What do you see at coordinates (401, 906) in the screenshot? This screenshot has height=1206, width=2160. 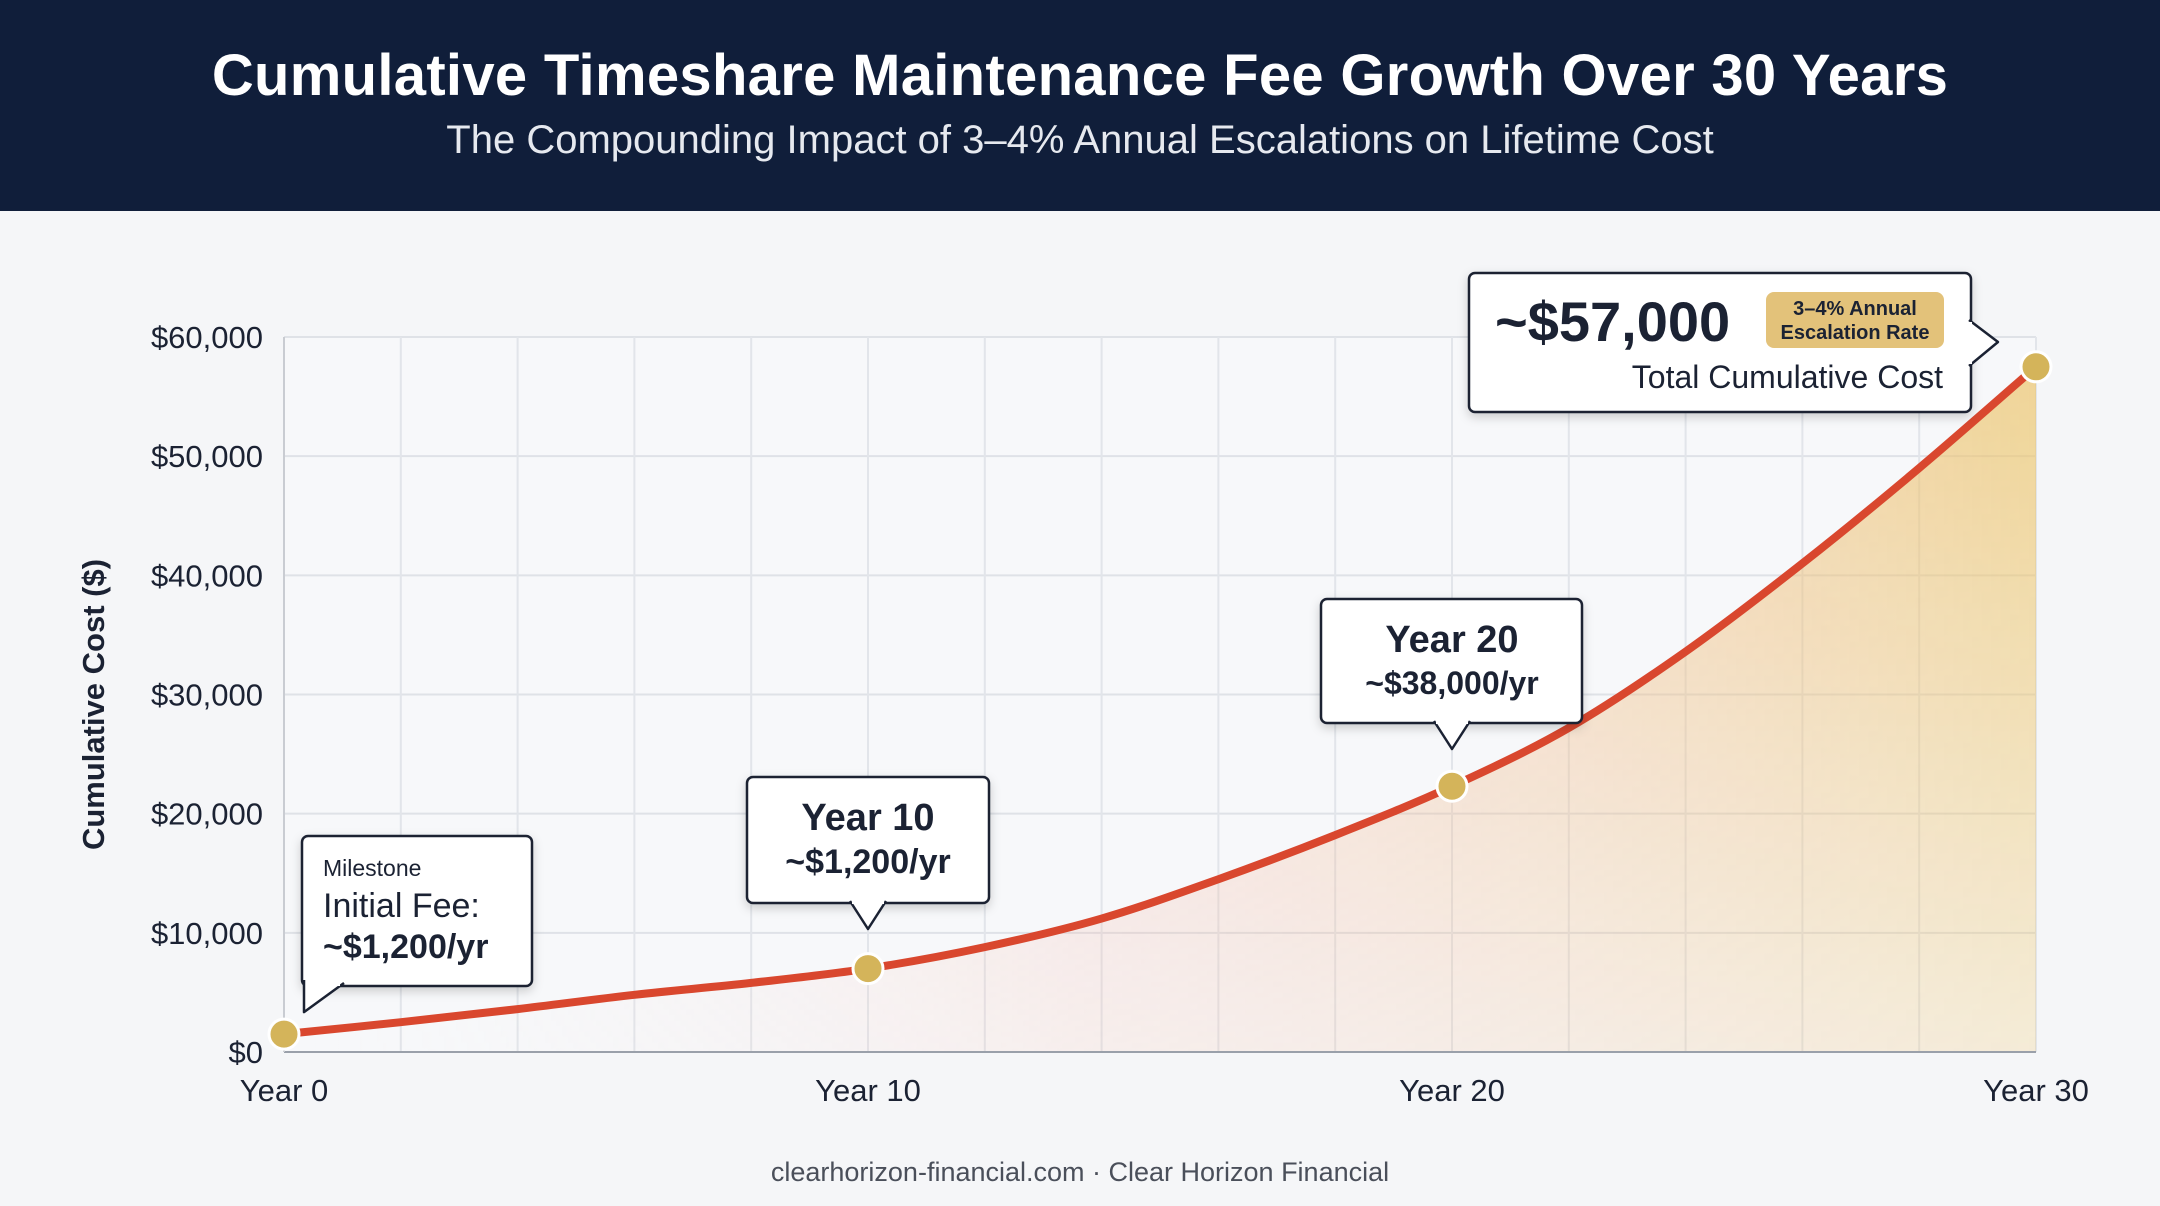 I see `callout-line: Initial Fee:` at bounding box center [401, 906].